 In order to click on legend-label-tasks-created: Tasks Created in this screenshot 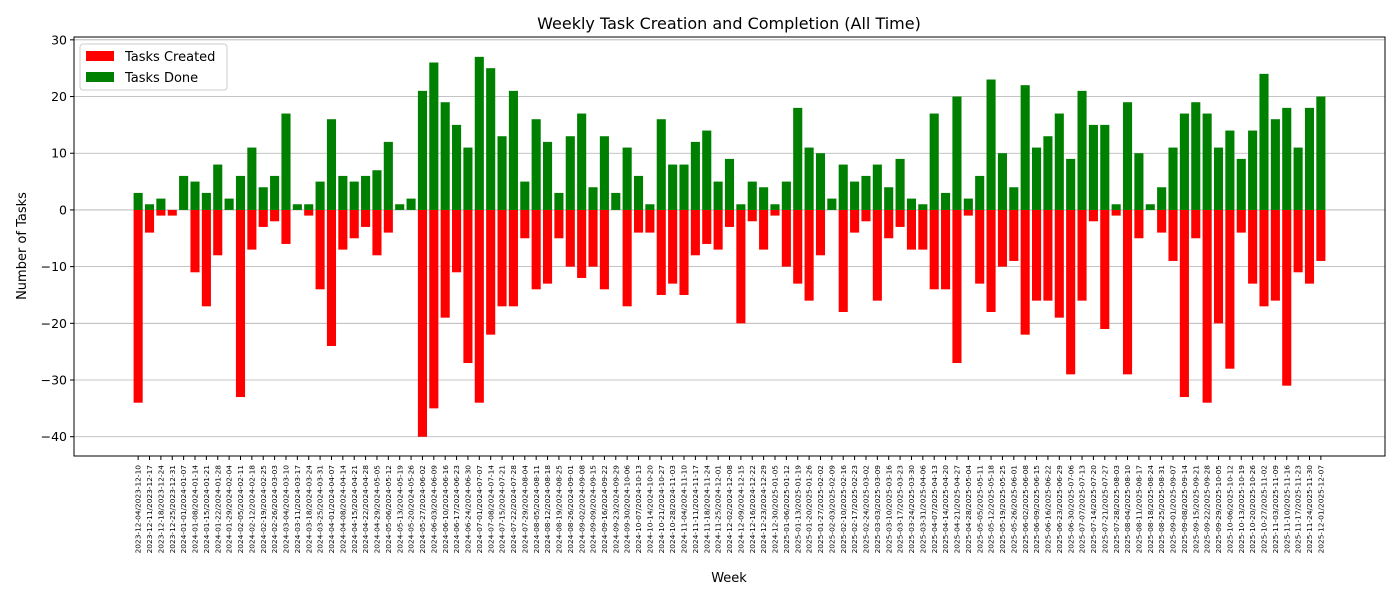, I will do `click(169, 57)`.